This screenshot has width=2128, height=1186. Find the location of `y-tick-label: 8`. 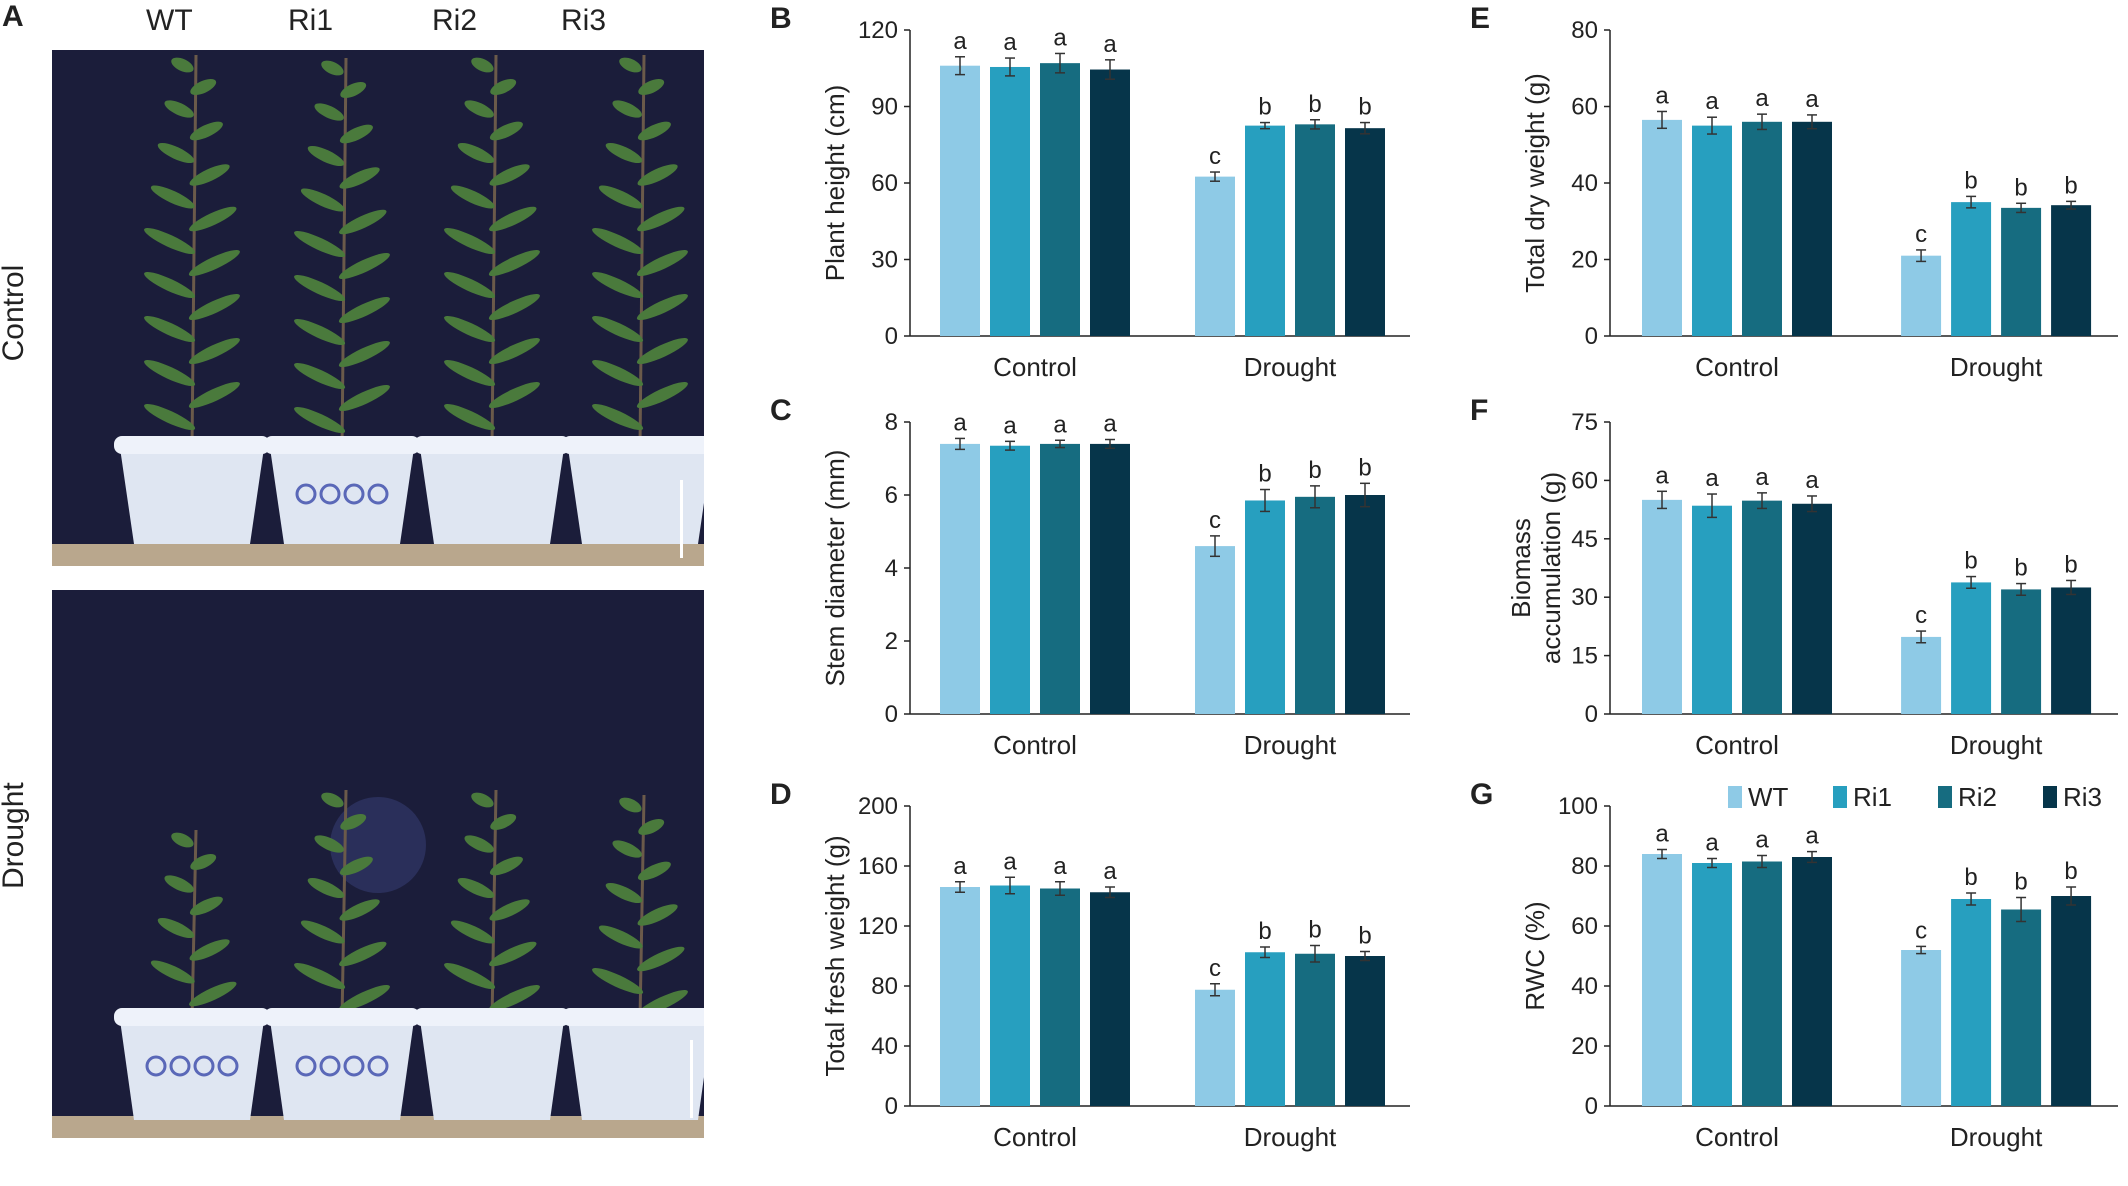

y-tick-label: 8 is located at coordinates (891, 422).